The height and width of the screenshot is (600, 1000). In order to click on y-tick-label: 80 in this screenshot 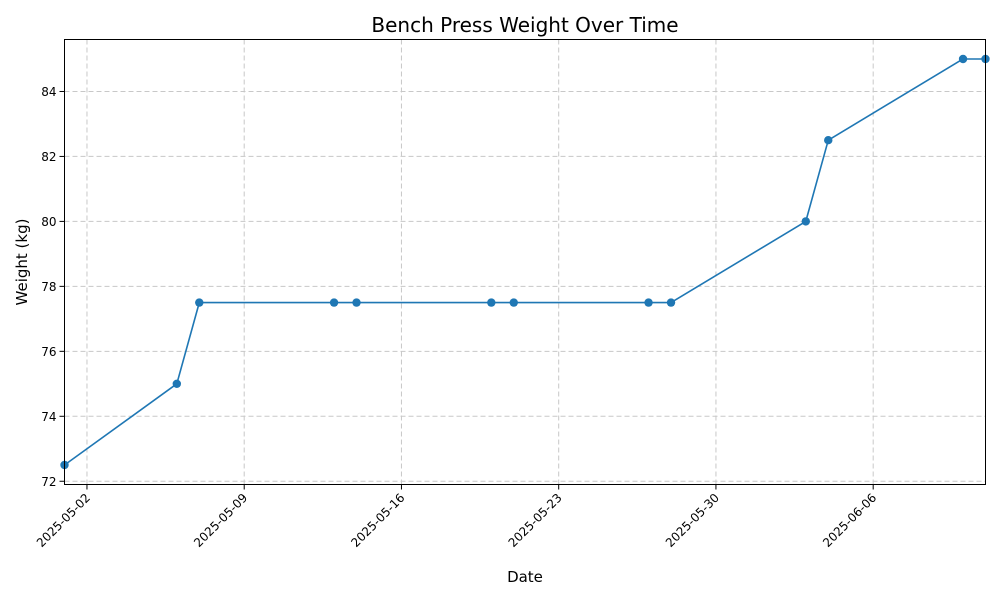, I will do `click(48, 222)`.